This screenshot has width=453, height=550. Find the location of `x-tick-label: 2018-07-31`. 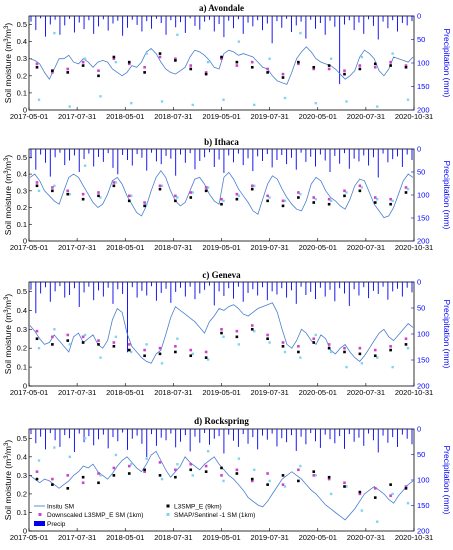

x-tick-label: 2018-07-31 is located at coordinates (173, 392).